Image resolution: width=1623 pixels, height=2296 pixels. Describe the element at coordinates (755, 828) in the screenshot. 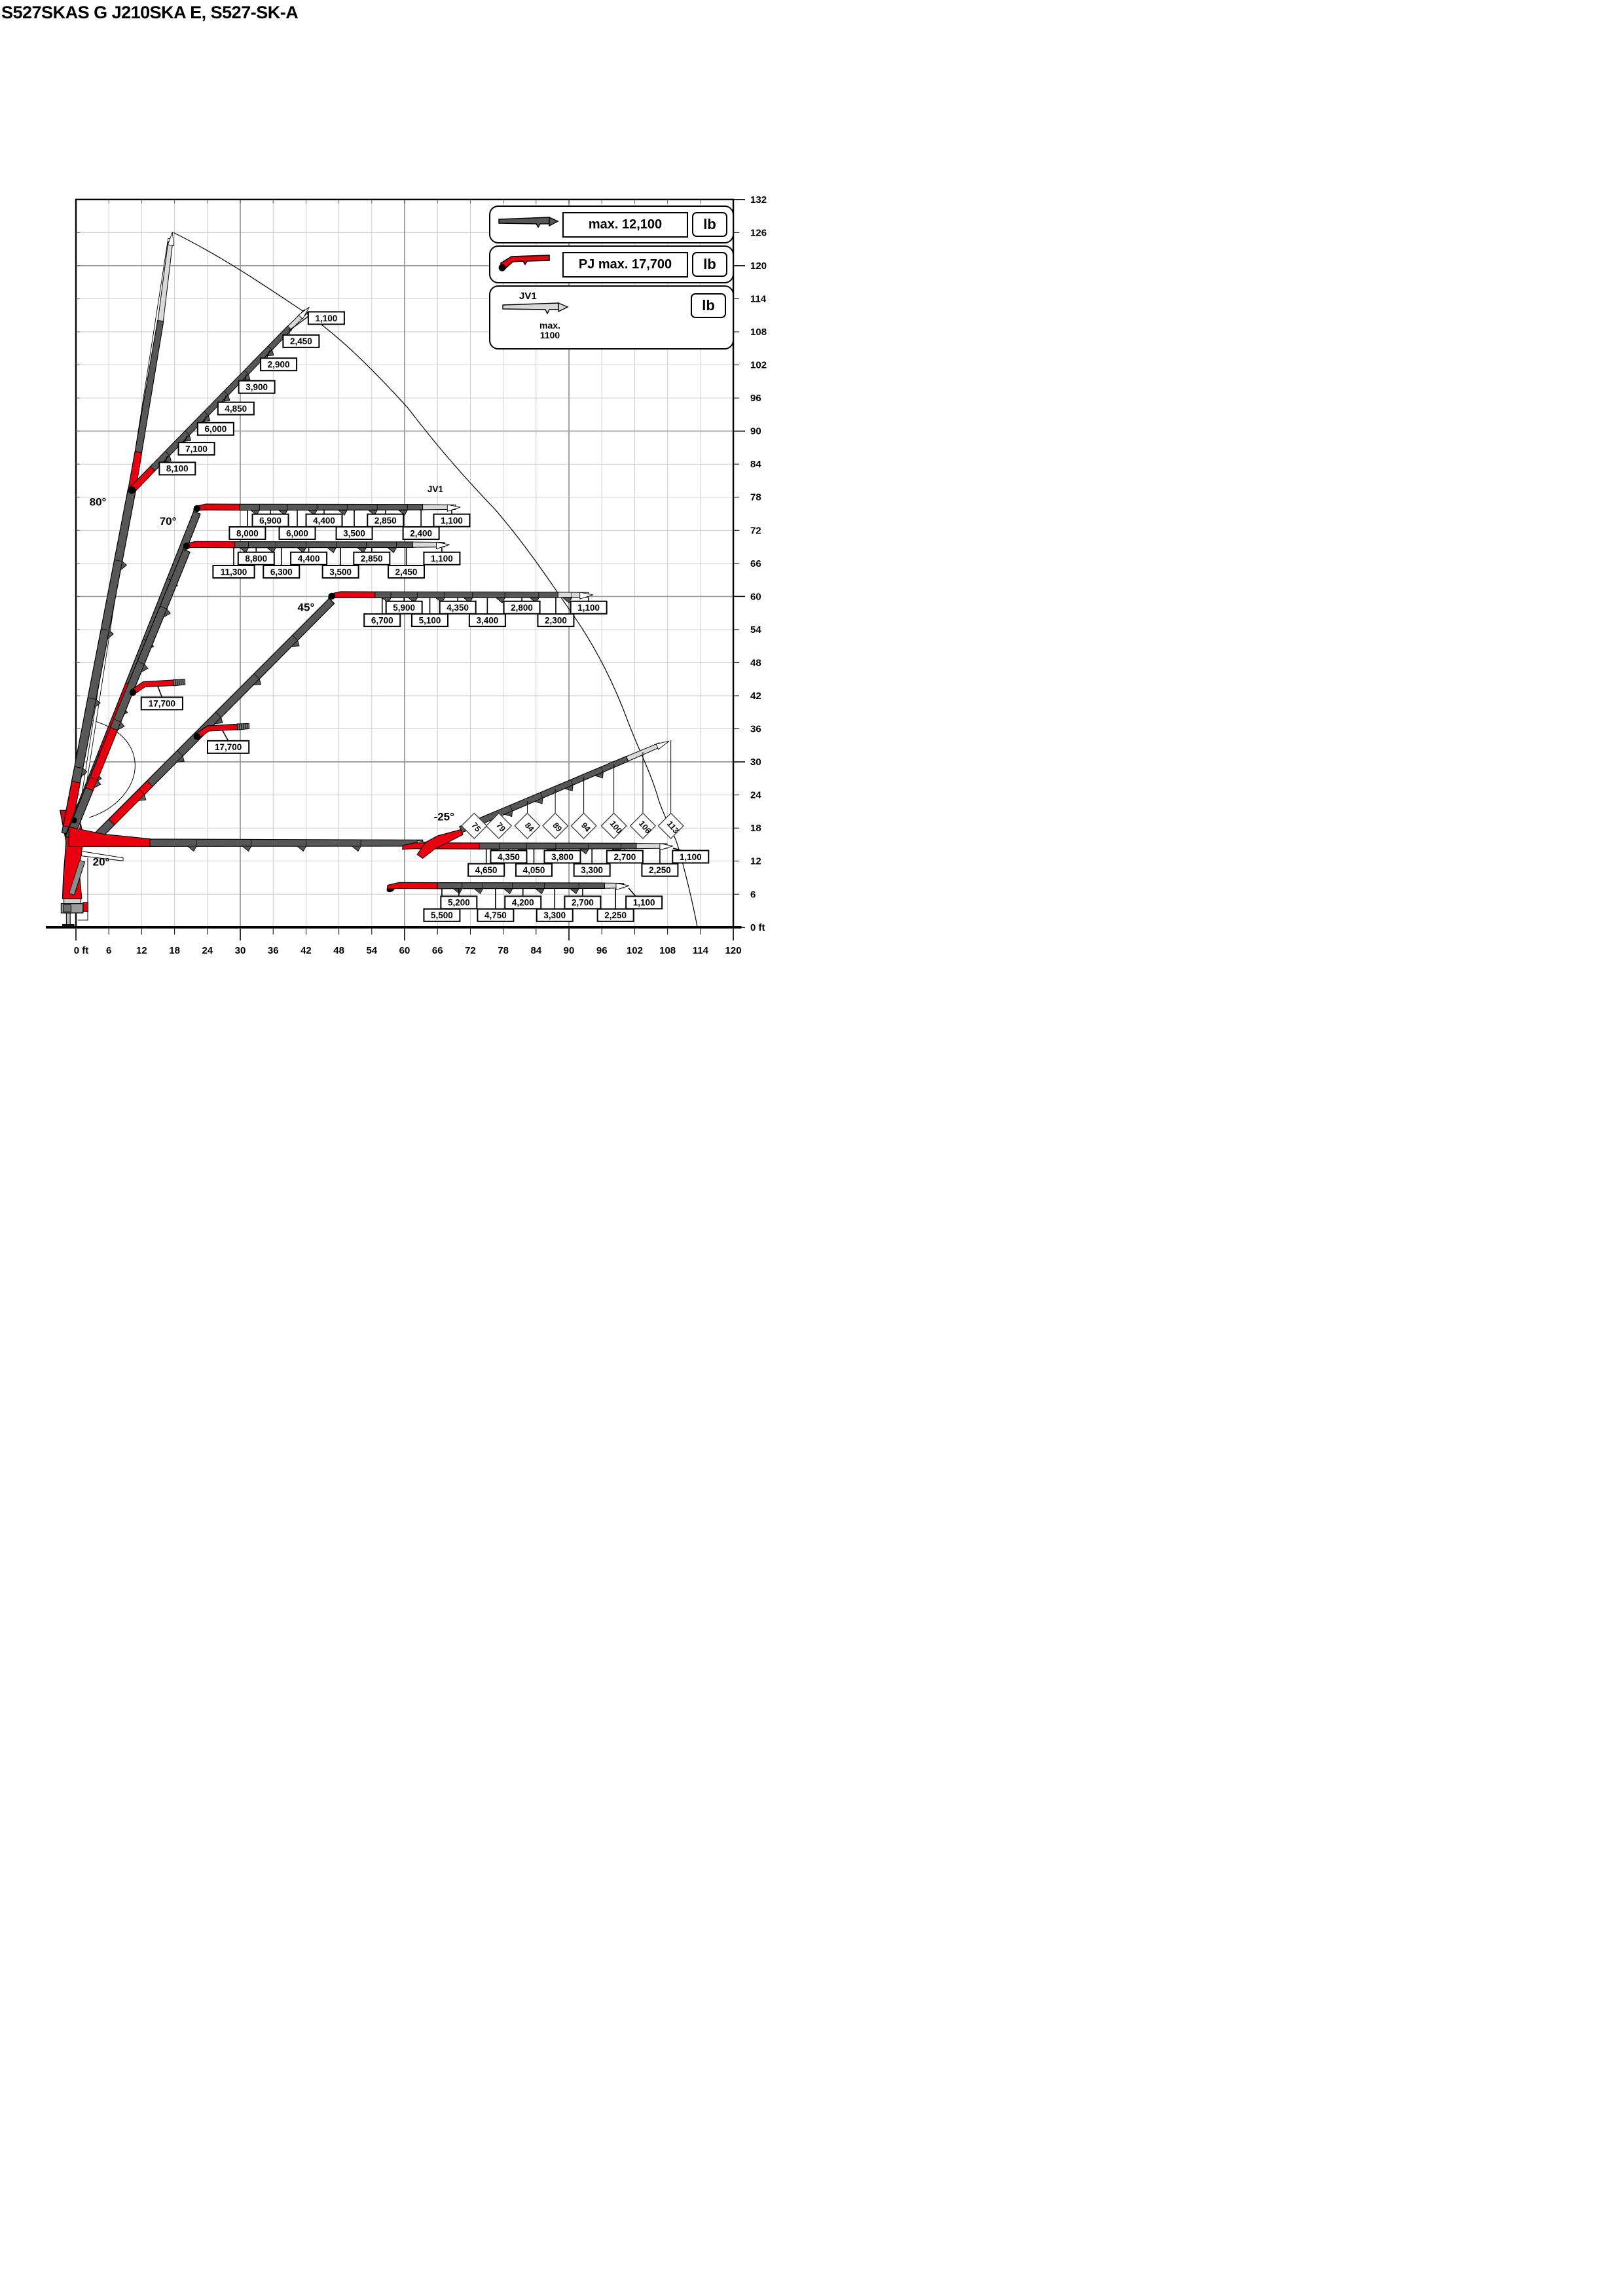

I see `y-axis-label: 18` at that location.